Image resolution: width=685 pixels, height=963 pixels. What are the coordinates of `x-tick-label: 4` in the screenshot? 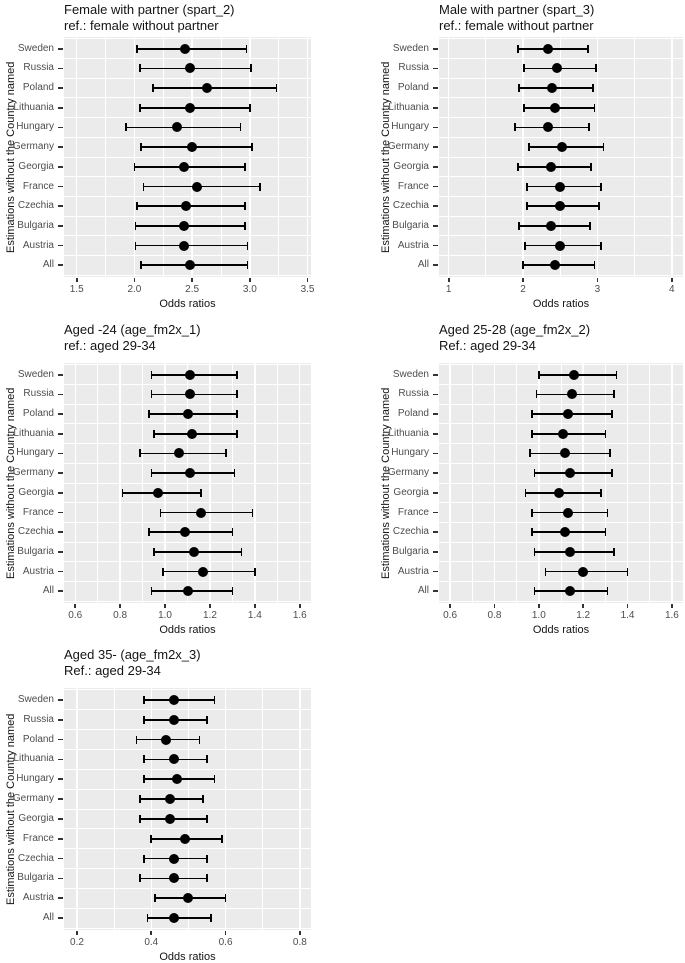 It's located at (672, 289).